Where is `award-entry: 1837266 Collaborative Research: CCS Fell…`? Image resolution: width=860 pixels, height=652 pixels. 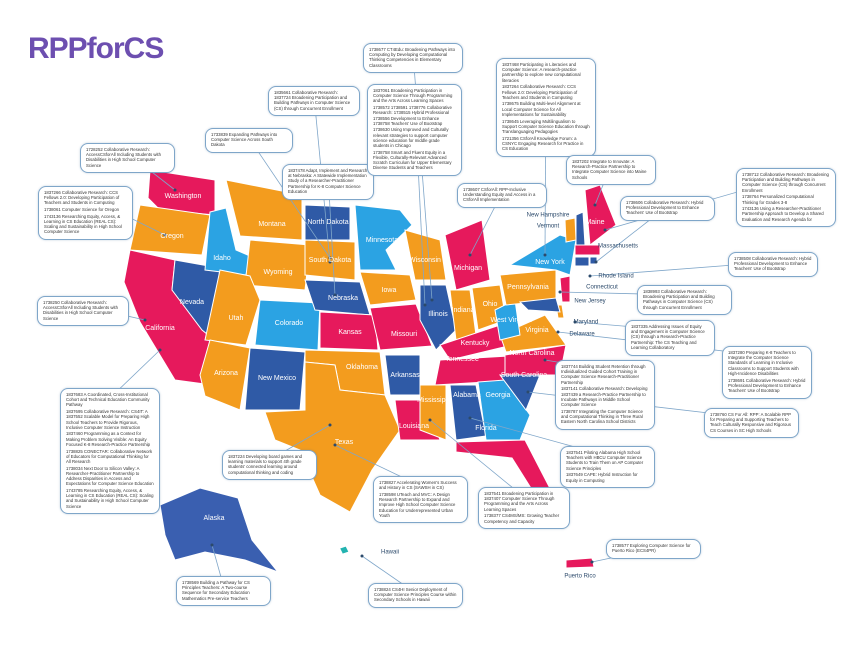 award-entry: 1837266 Collaborative Research: CCS Fell… is located at coordinates (82, 198).